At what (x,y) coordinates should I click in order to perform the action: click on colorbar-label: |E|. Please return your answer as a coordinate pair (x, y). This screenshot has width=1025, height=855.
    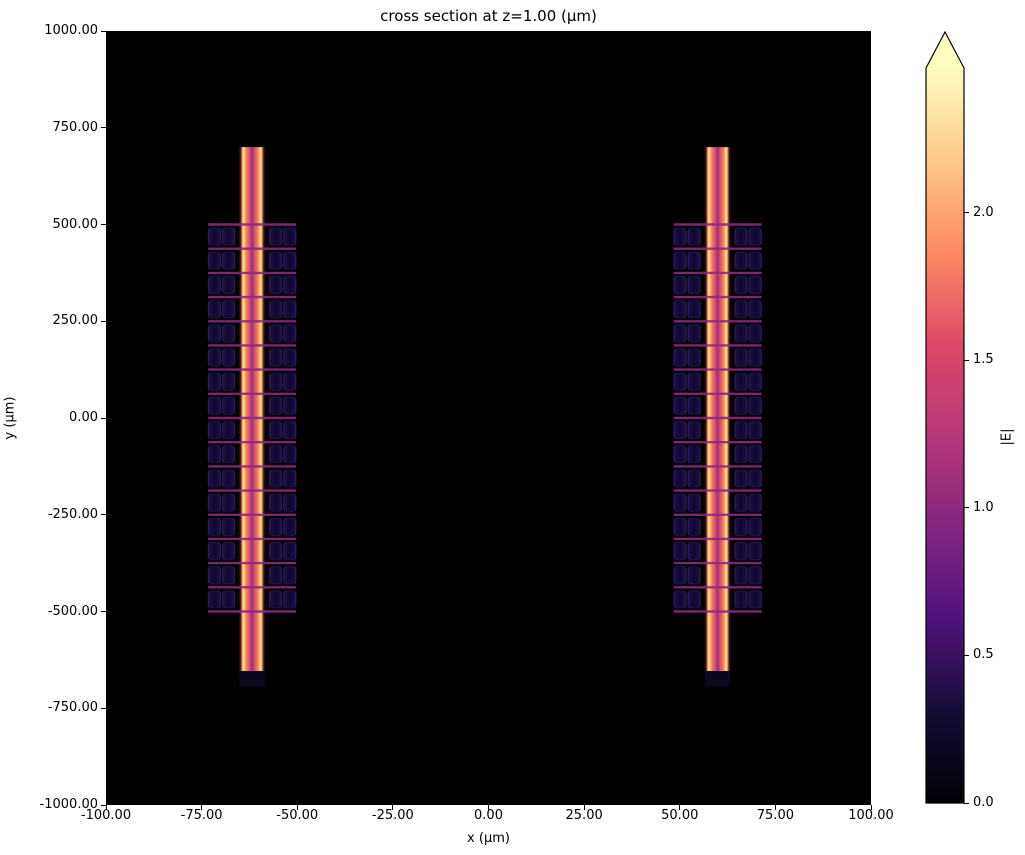
    Looking at the image, I should click on (1007, 437).